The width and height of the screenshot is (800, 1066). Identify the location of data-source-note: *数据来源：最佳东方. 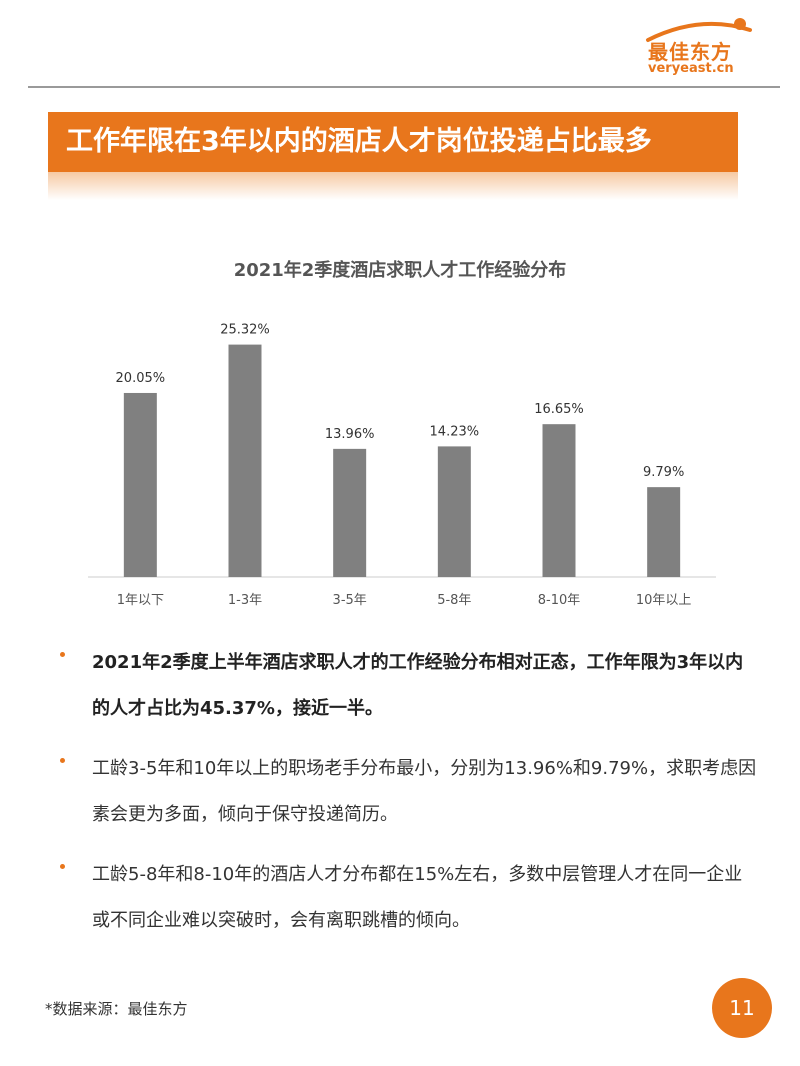
(116, 1009).